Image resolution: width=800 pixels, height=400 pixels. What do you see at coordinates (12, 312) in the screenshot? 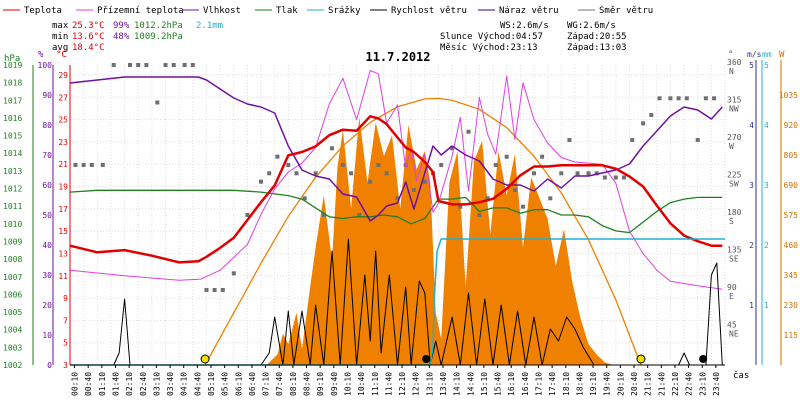
I see `y-tick-hpa: 1005` at bounding box center [12, 312].